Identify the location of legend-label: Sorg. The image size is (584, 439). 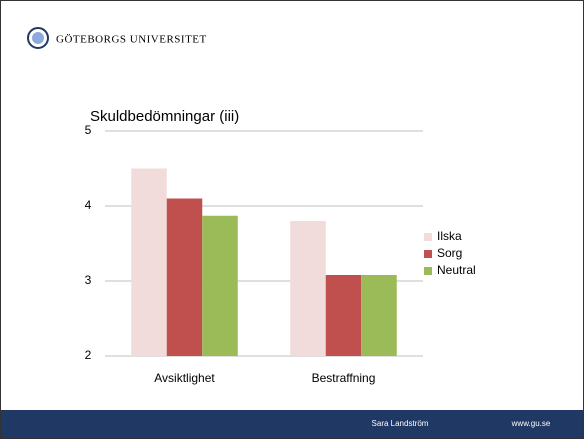
(449, 253).